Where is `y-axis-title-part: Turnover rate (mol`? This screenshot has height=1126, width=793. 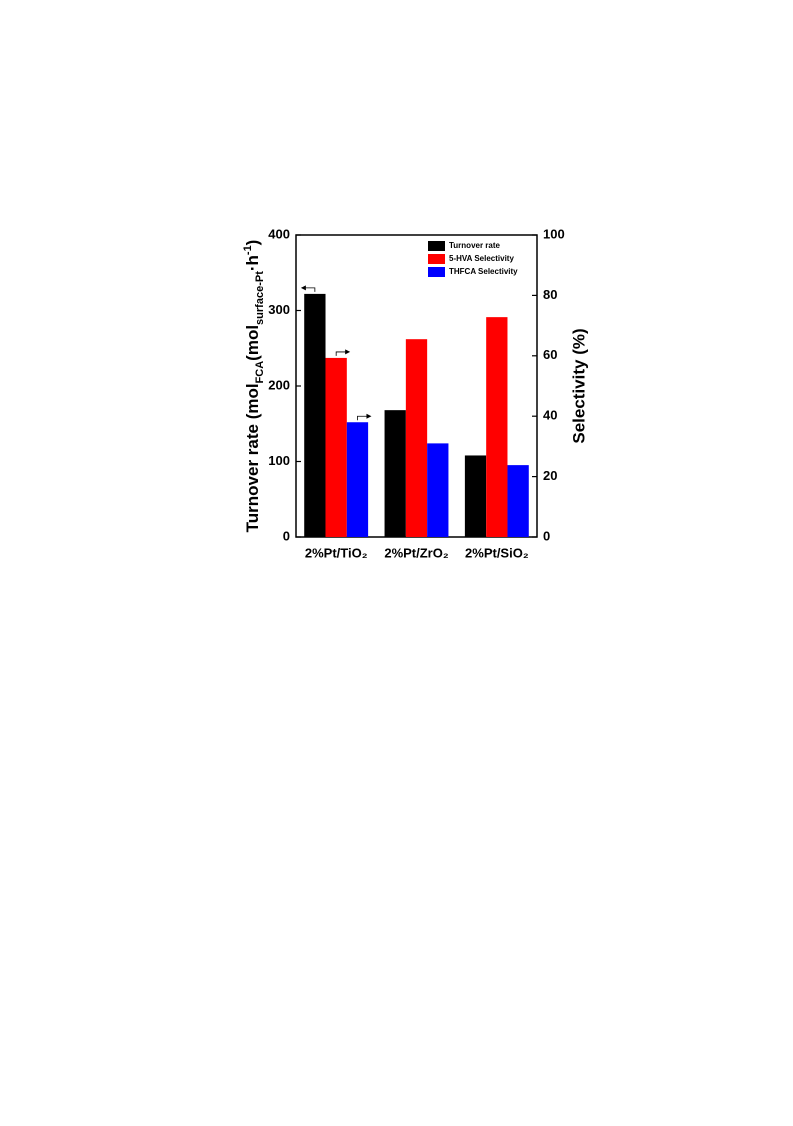 y-axis-title-part: Turnover rate (mol is located at coordinates (252, 457).